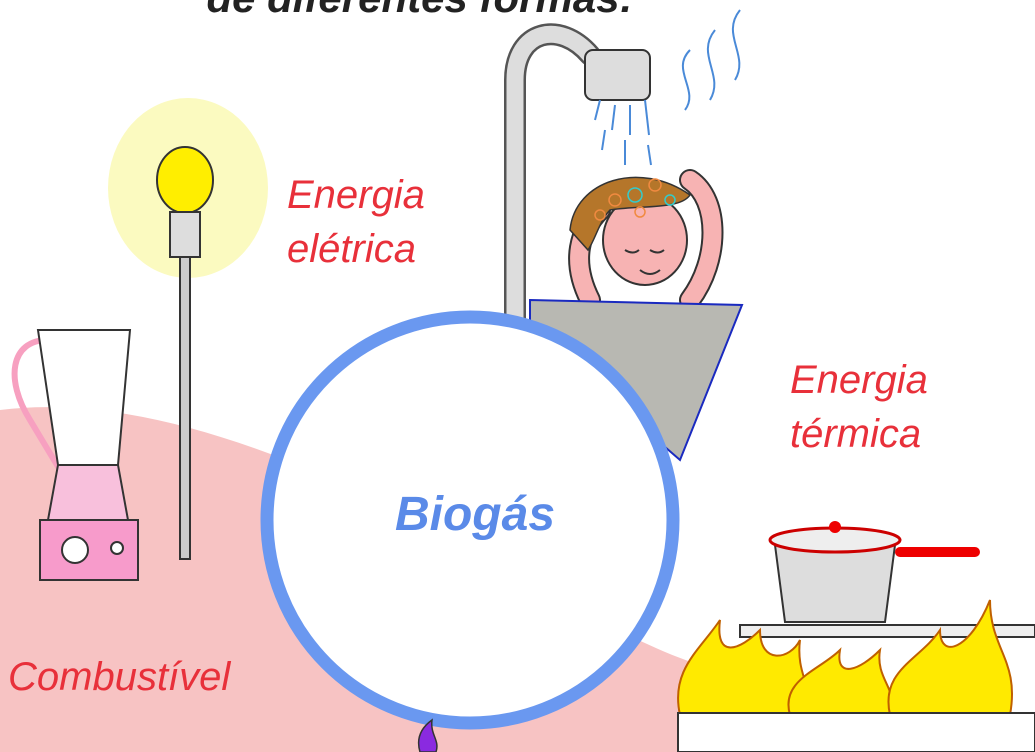 The image size is (1035, 752). What do you see at coordinates (475, 514) in the screenshot?
I see `center-label: Biogás` at bounding box center [475, 514].